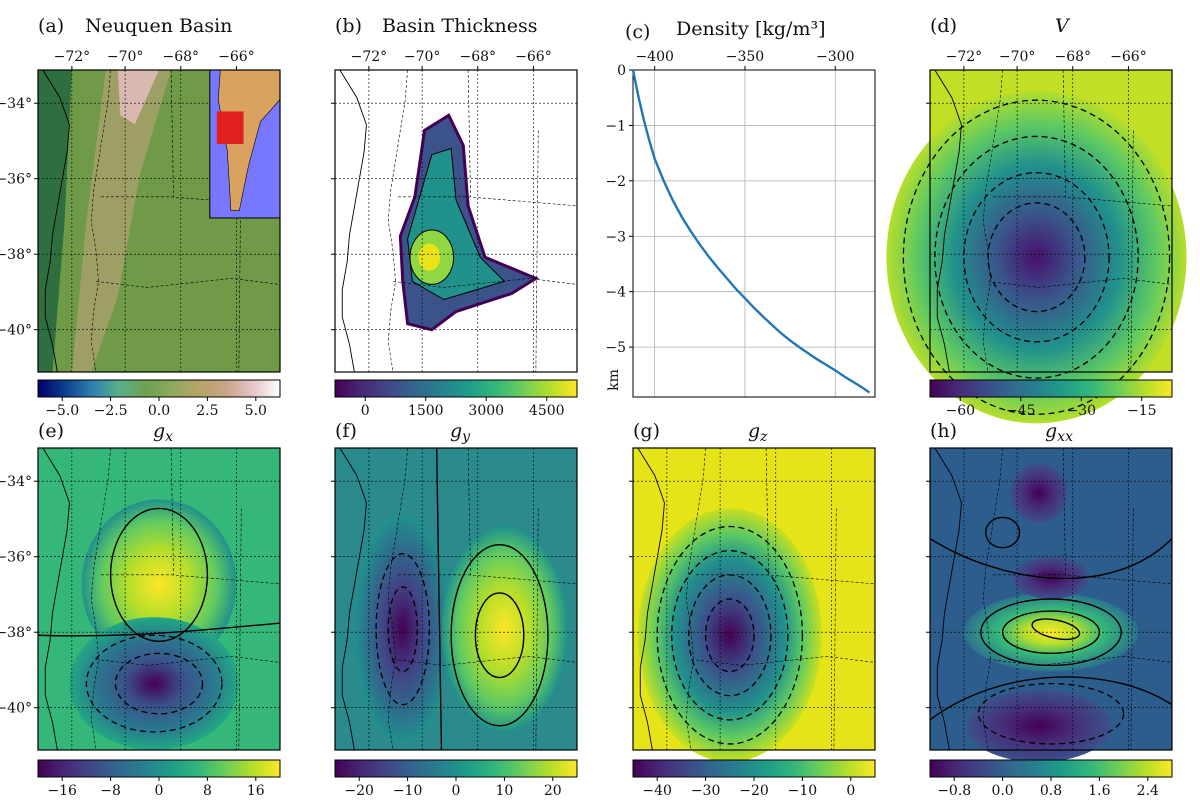 Image resolution: width=1200 pixels, height=811 pixels. I want to click on panel-title: Density [kg/m³], so click(751, 29).